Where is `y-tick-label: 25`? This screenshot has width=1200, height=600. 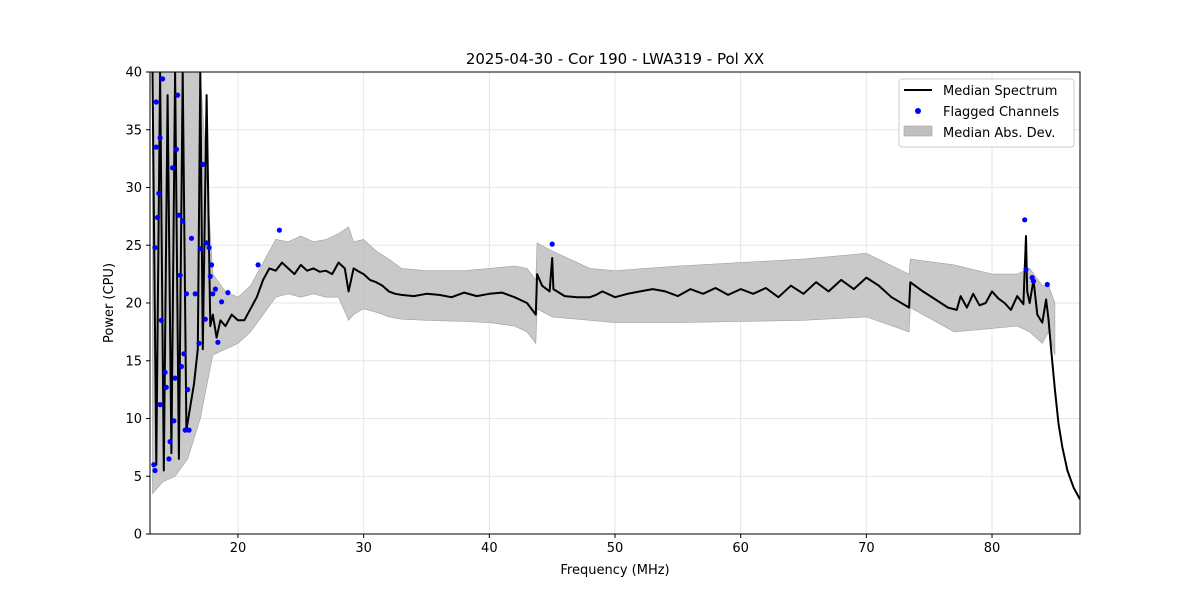
y-tick-label: 25 is located at coordinates (133, 246).